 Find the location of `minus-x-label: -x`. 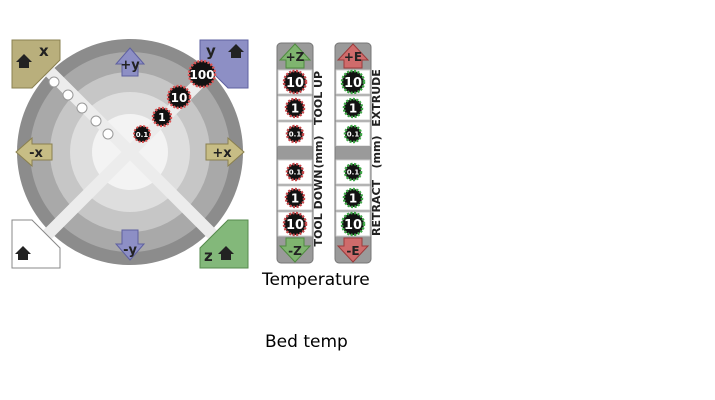

minus-x-label: -x is located at coordinates (36, 153).